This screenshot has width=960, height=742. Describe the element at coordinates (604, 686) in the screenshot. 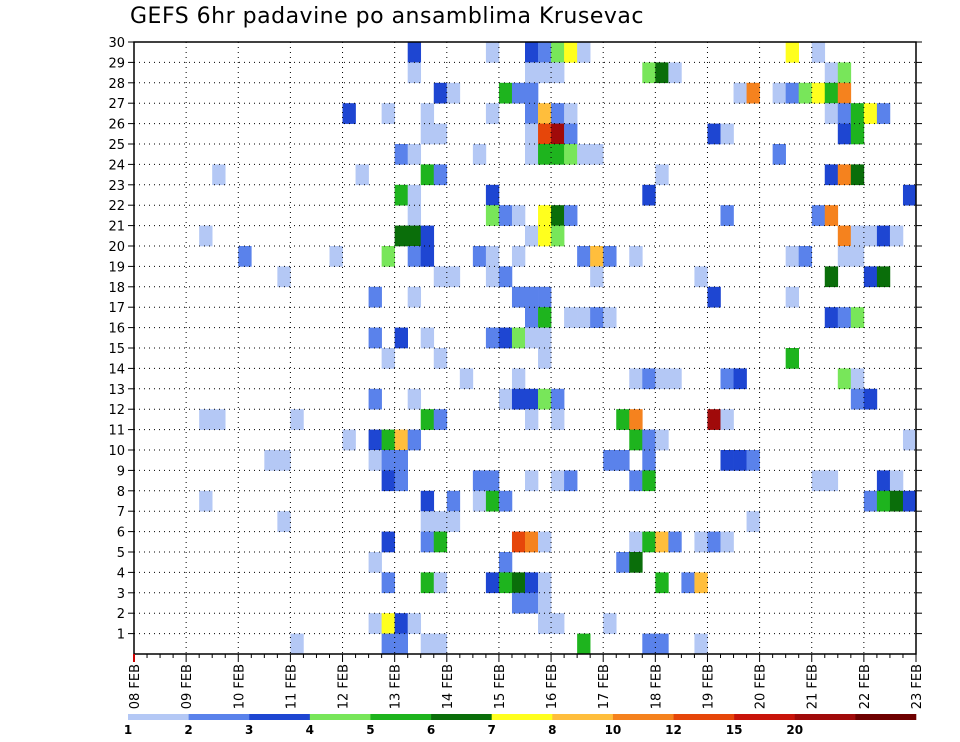

I see `x-tick-label: 17 FEB` at that location.